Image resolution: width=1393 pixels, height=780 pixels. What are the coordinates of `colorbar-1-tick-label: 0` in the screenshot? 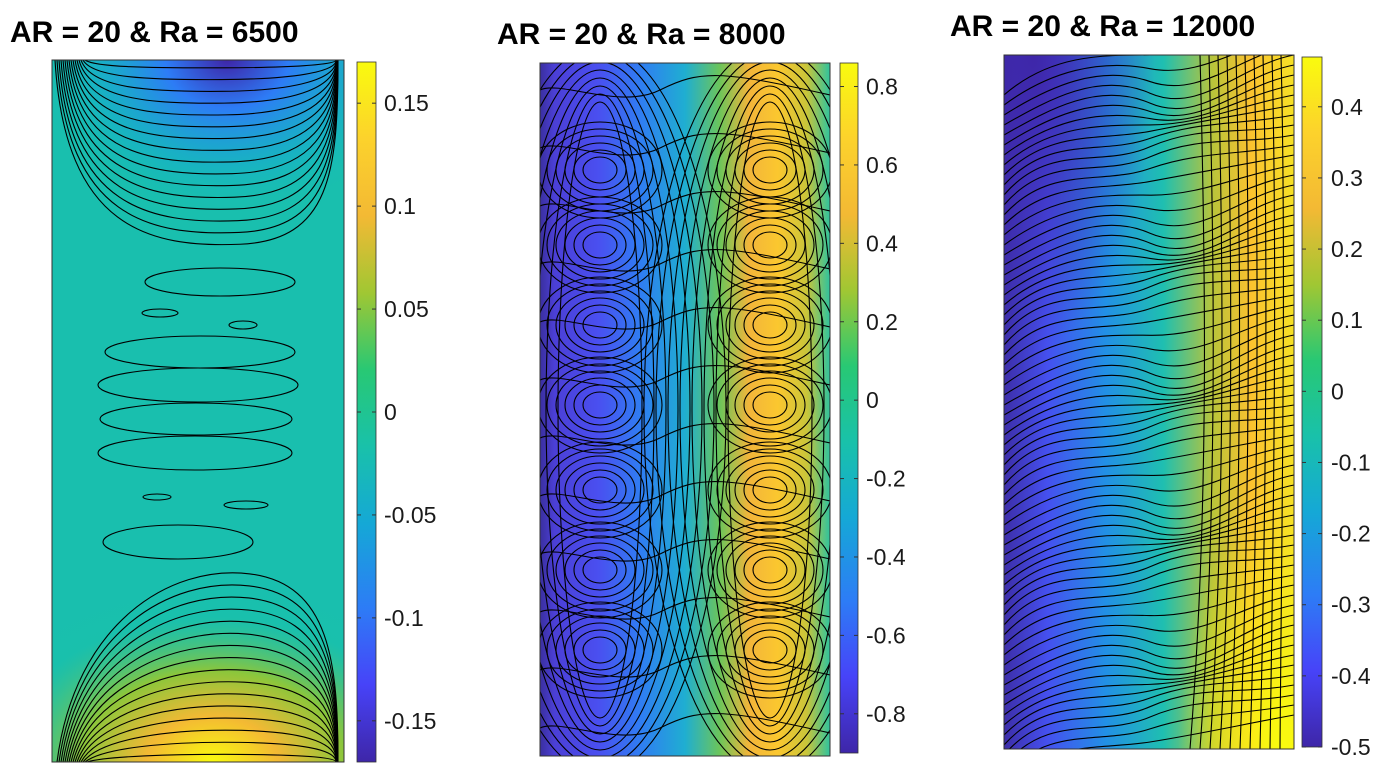 It's located at (390, 412).